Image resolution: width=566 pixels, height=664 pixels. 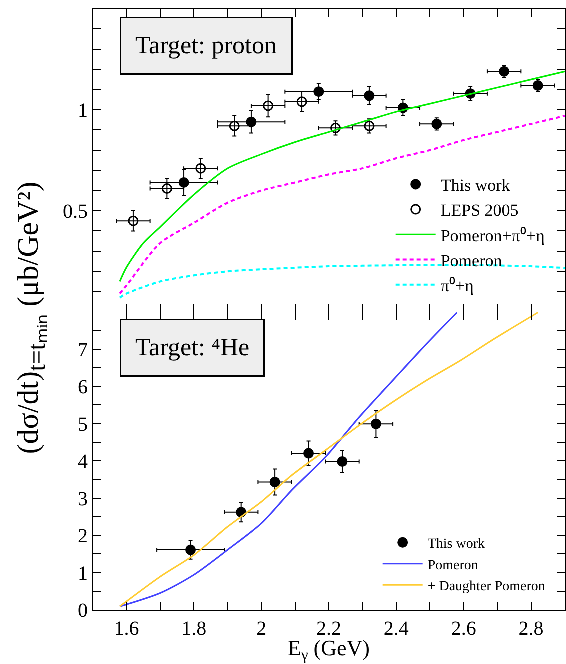 I want to click on x-tick-label: 2, so click(x=261, y=629).